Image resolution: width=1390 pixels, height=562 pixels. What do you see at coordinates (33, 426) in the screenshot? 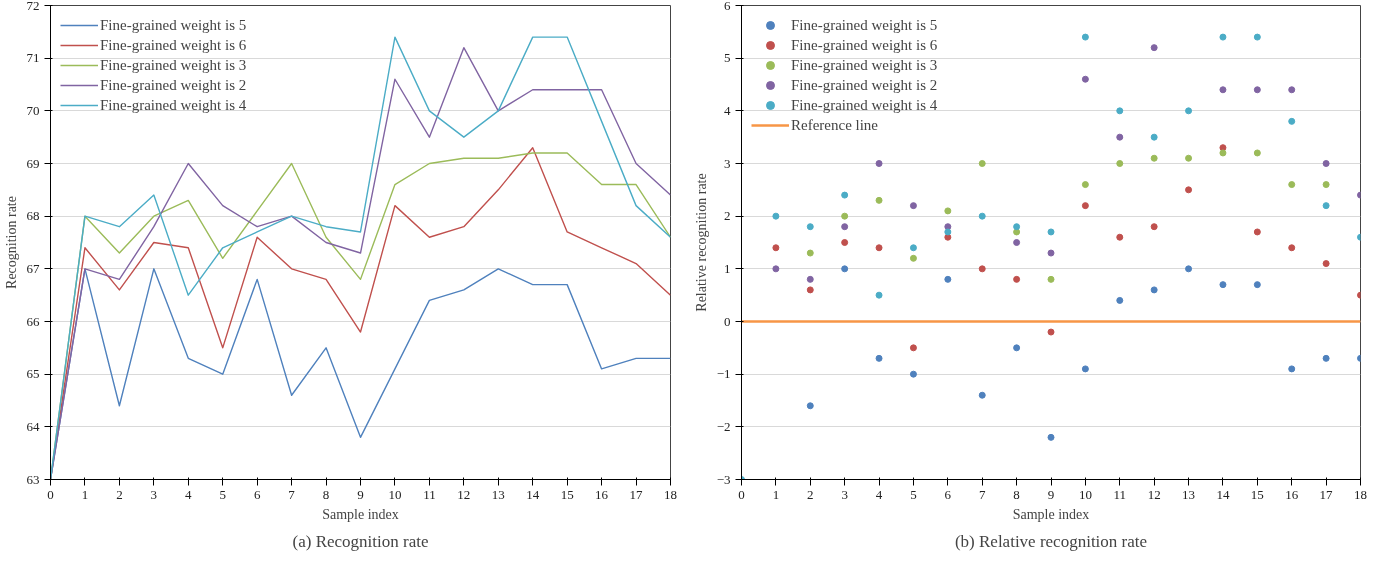
I see `y-tick-label: 64` at bounding box center [33, 426].